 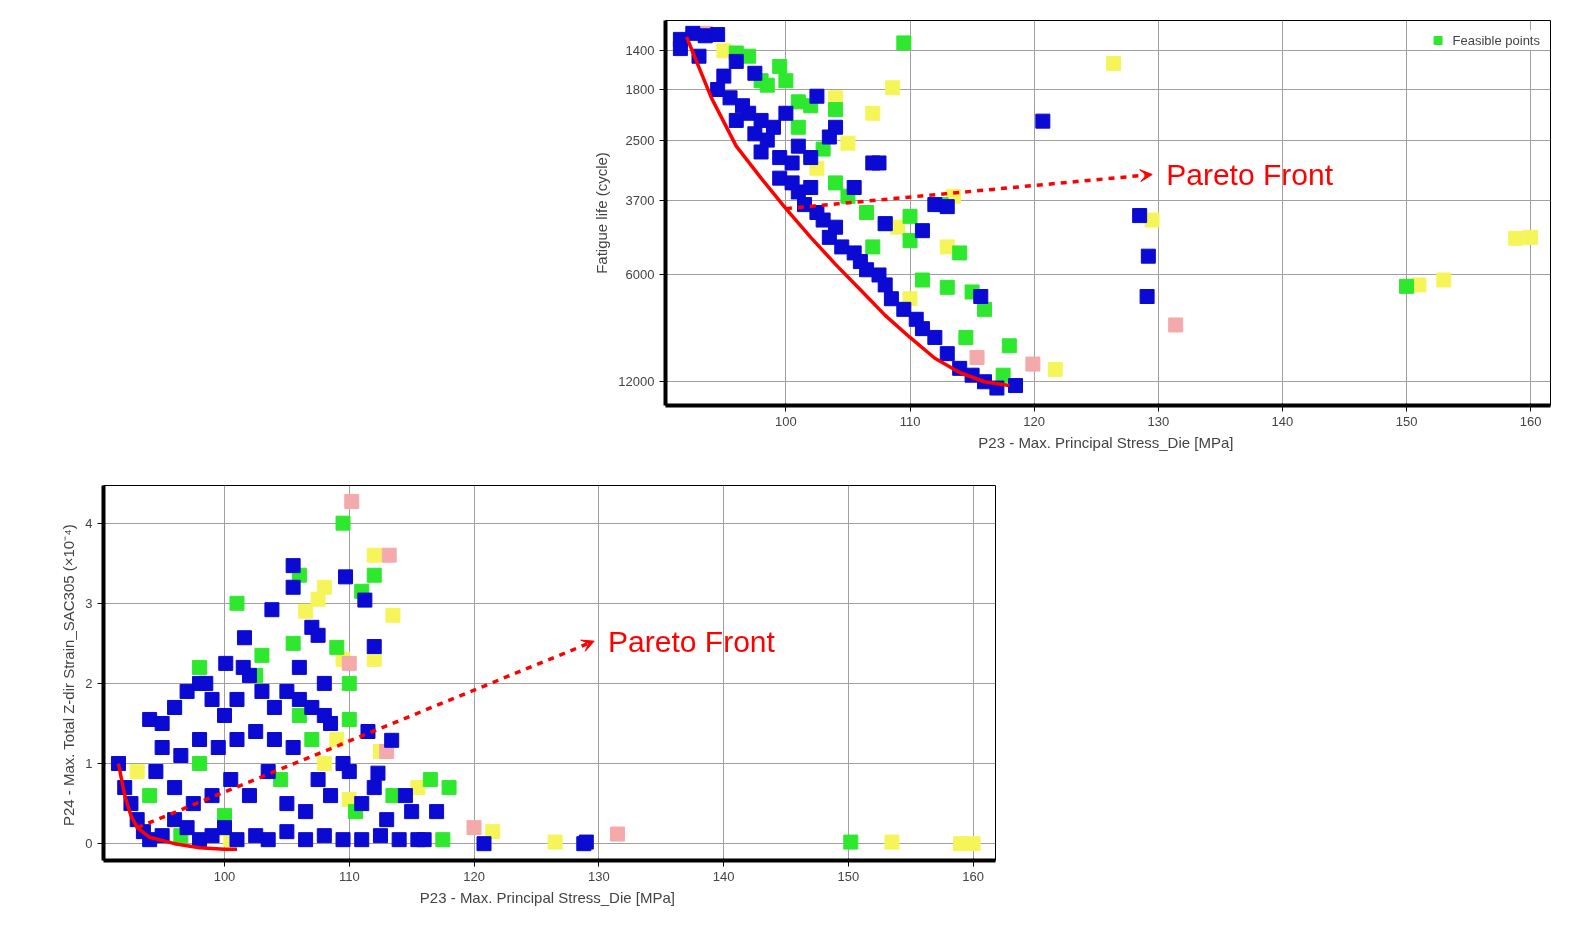 I want to click on y-tick-label: 4, so click(x=89, y=523).